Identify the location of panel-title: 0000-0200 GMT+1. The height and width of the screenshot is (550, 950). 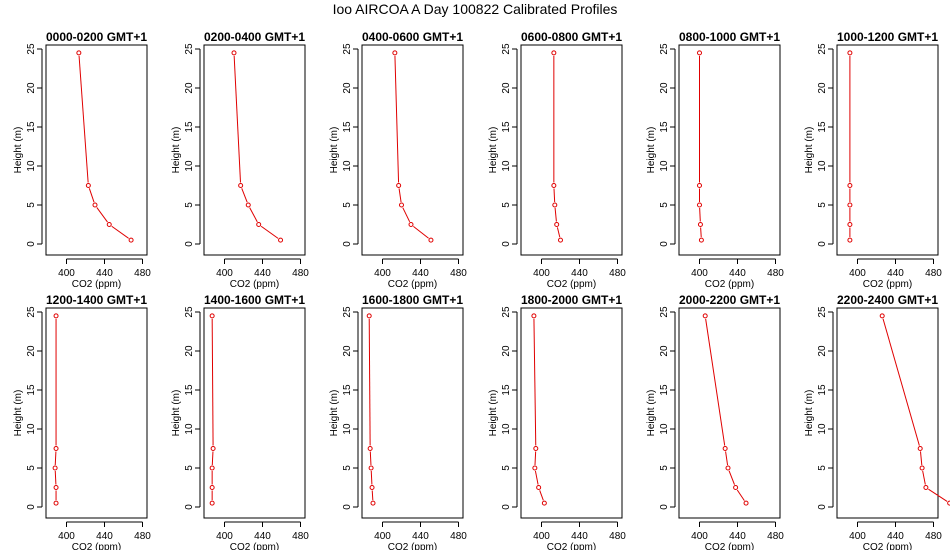
(96, 37).